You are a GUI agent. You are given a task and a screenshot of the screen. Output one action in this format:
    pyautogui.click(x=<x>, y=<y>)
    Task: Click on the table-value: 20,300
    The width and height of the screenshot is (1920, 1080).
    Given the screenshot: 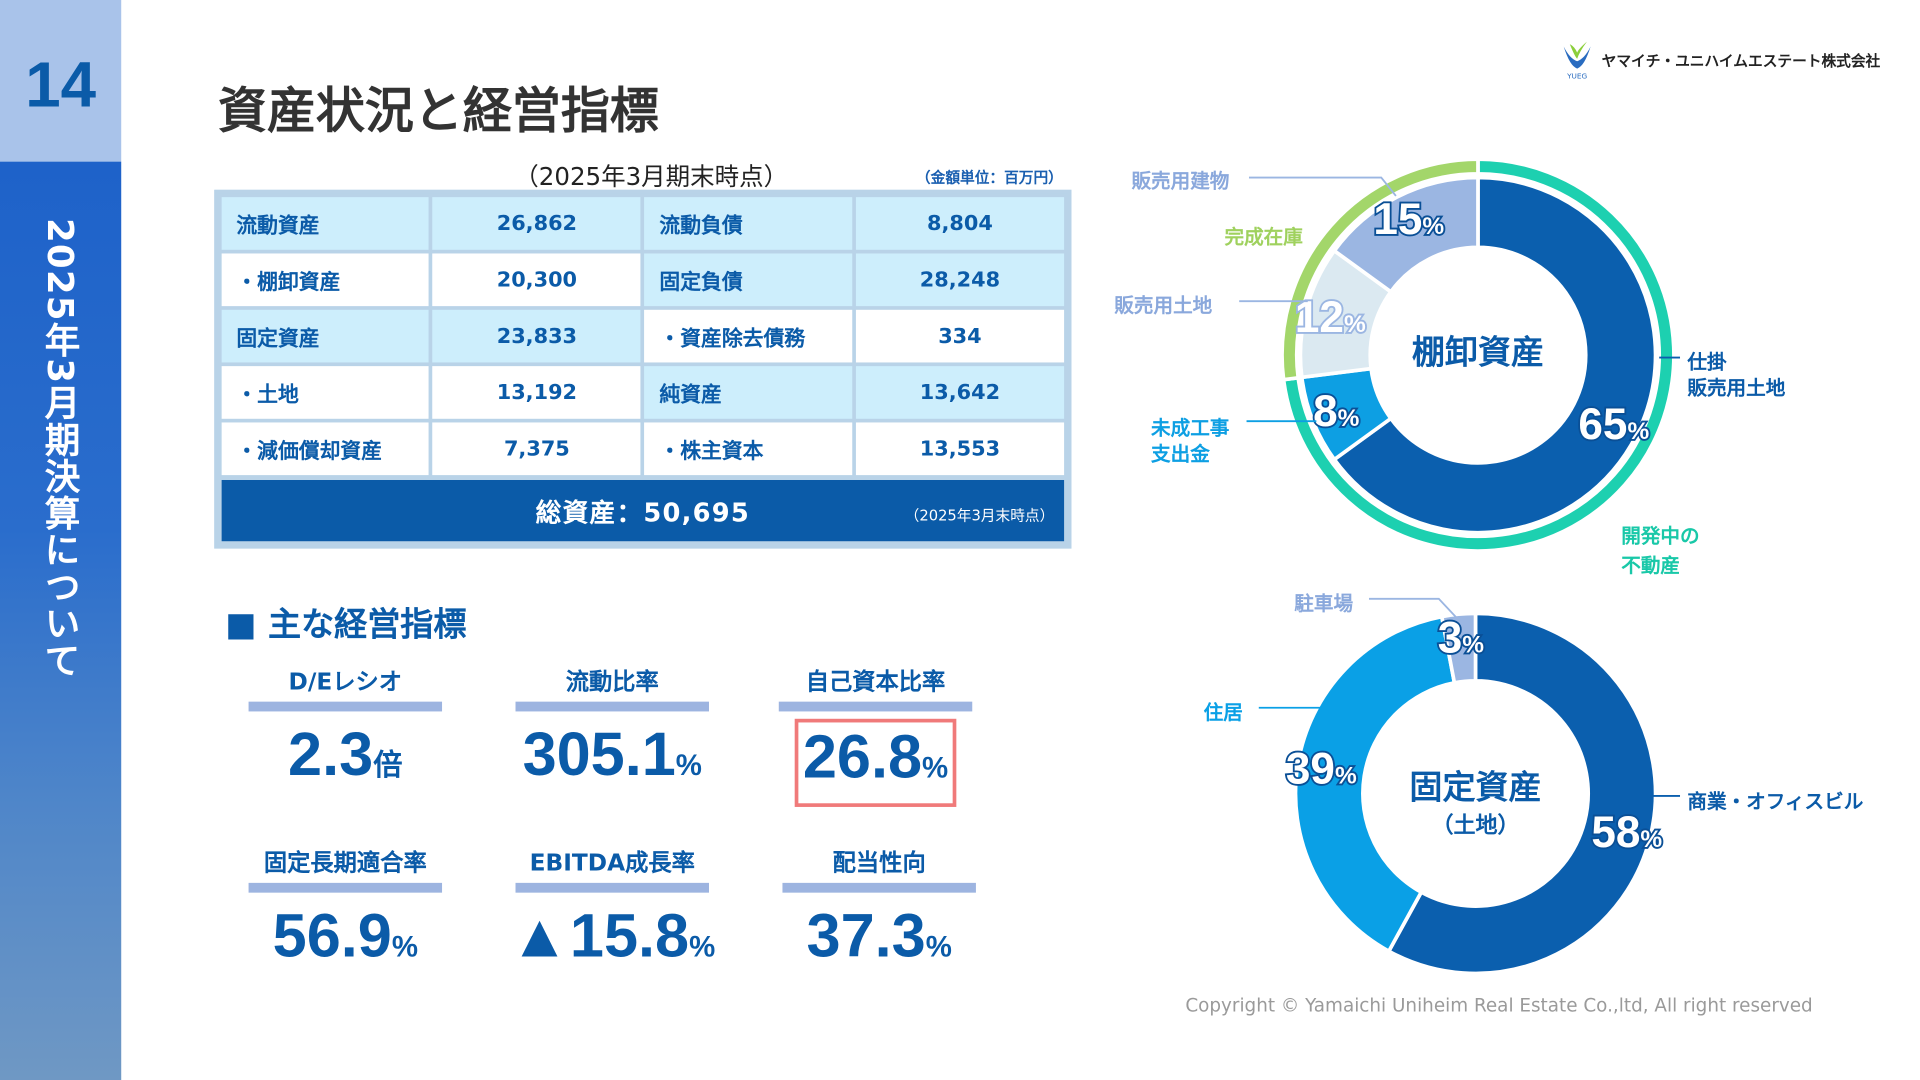 What is the action you would take?
    pyautogui.click(x=537, y=280)
    